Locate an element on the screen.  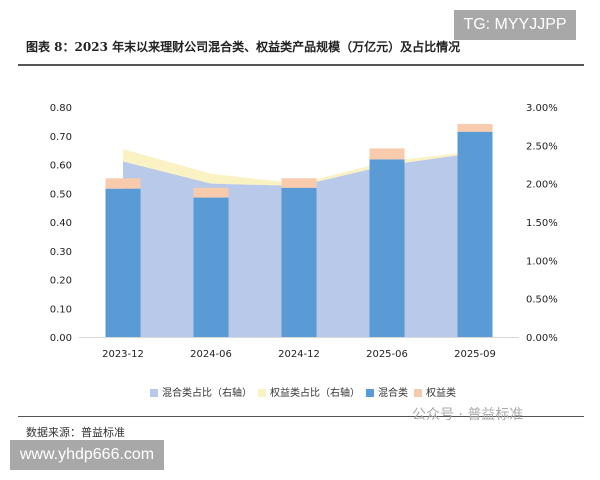
url-watermark: www.yhdp666.com is located at coordinates (87, 455).